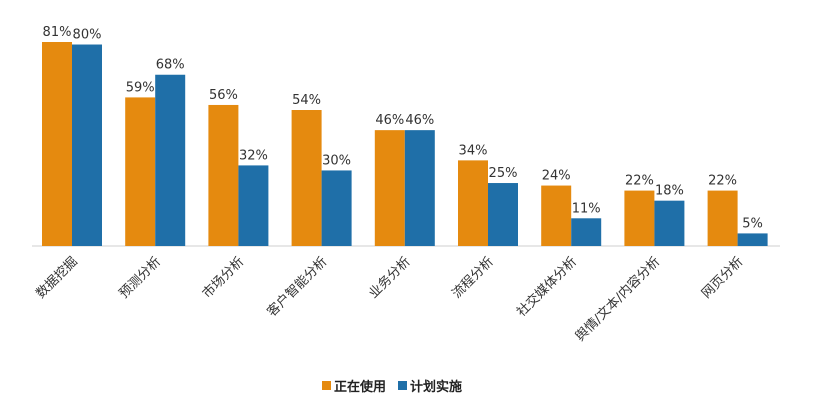 The width and height of the screenshot is (832, 417). I want to click on legend-label-planned: 计划实施, so click(436, 387).